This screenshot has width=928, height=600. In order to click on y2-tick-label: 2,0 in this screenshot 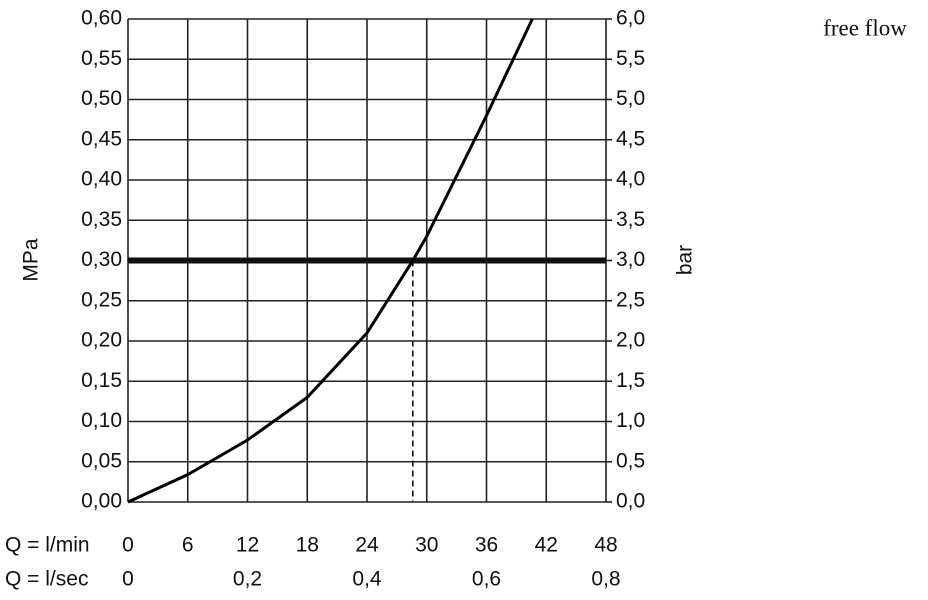, I will do `click(630, 340)`.